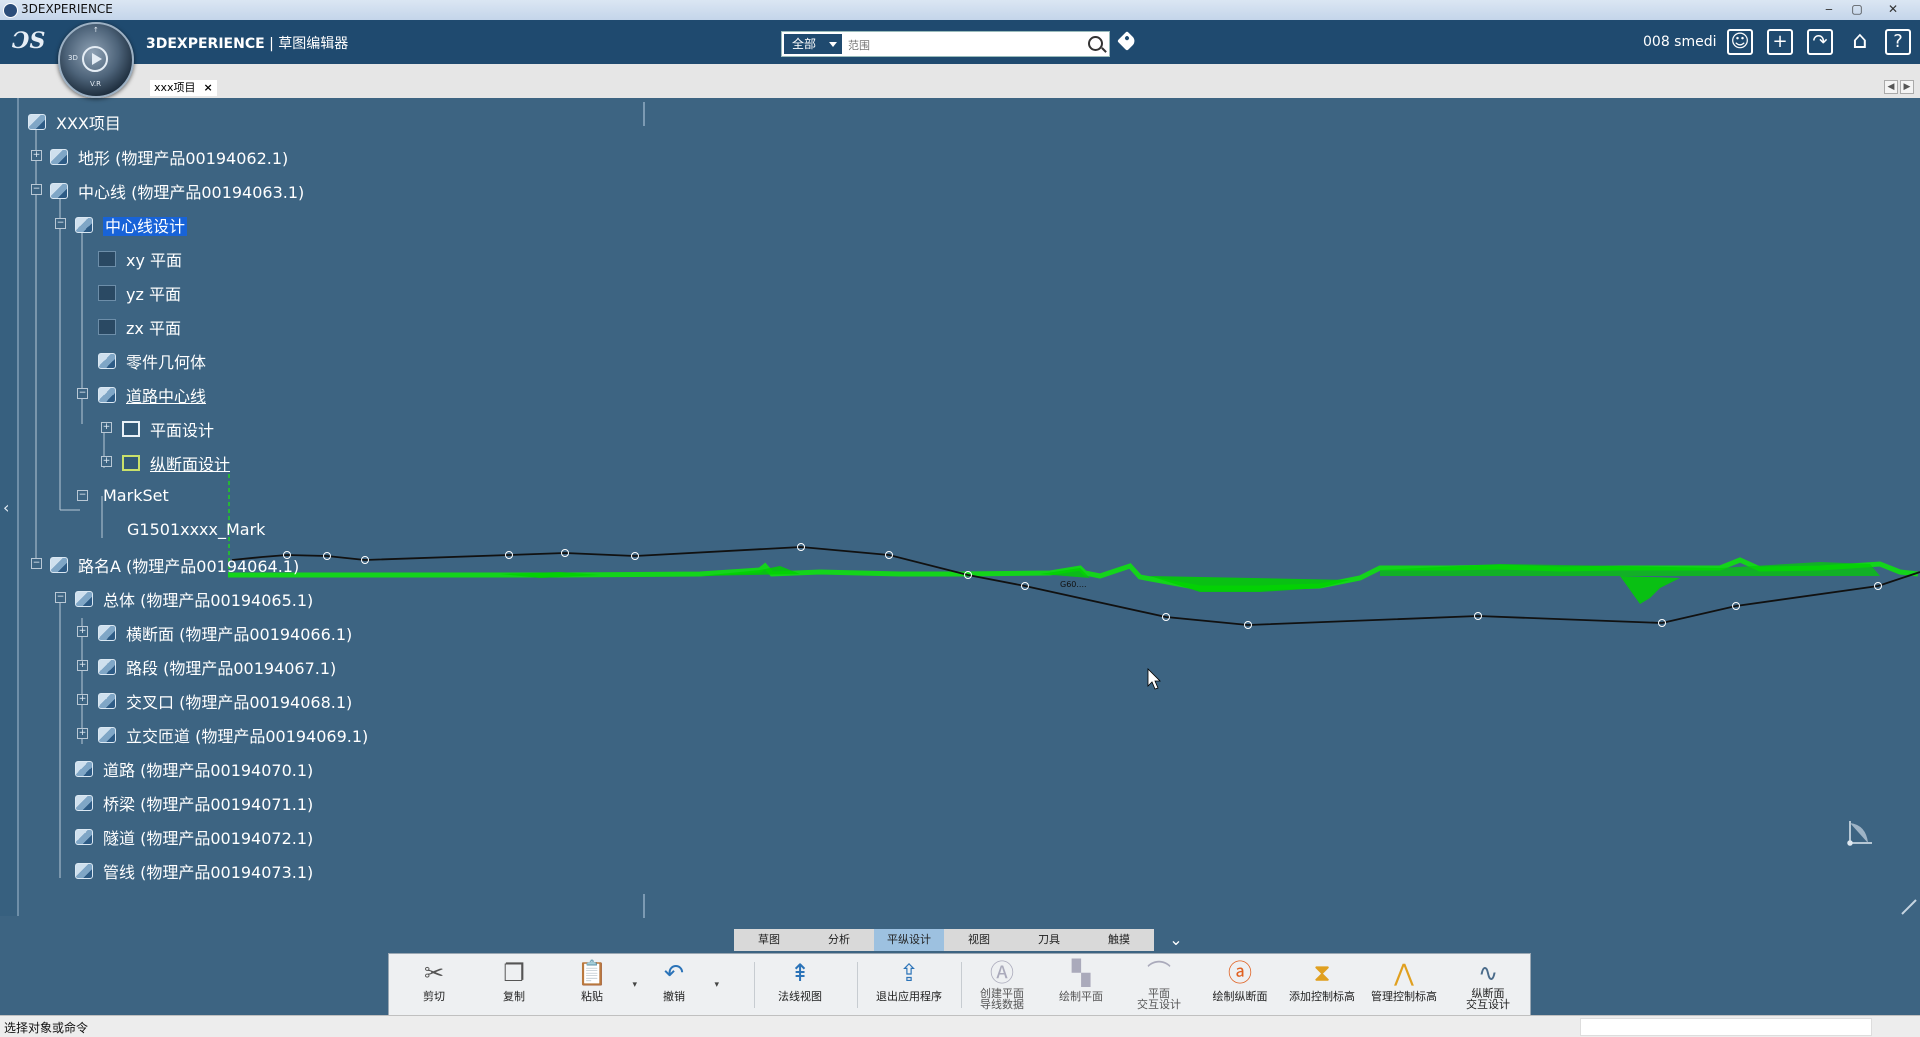 Image resolution: width=1920 pixels, height=1037 pixels. What do you see at coordinates (960, 1026) in the screenshot?
I see `status-bar: 选择对象或命令` at bounding box center [960, 1026].